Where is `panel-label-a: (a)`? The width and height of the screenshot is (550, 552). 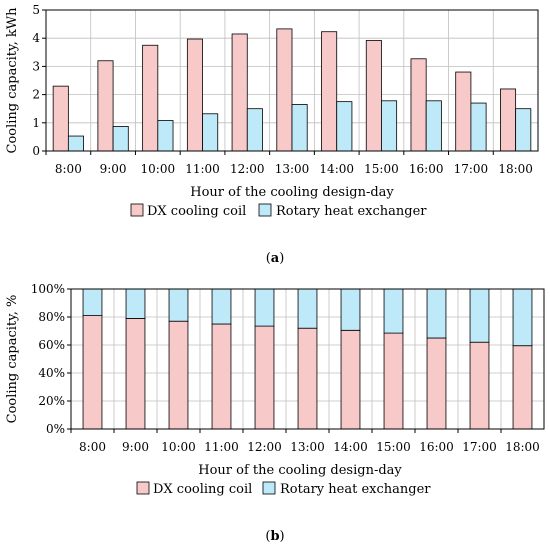
panel-label-a: (a) is located at coordinates (275, 258).